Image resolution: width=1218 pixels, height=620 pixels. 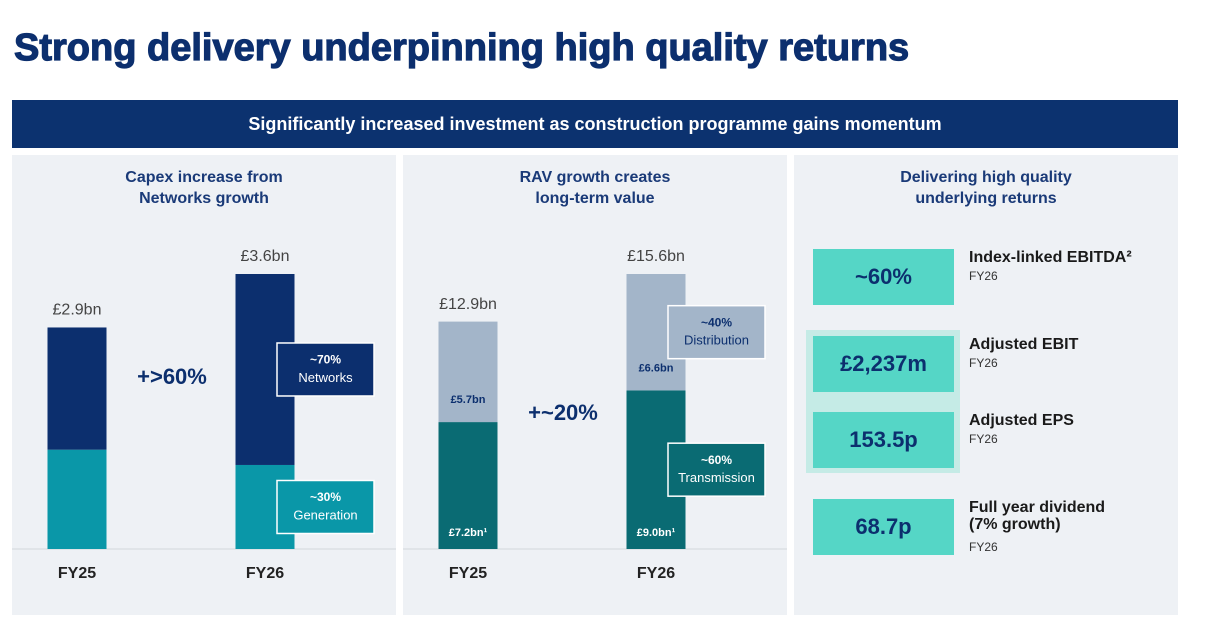 What do you see at coordinates (203, 177) in the screenshot?
I see `panel-title: Capex increase from` at bounding box center [203, 177].